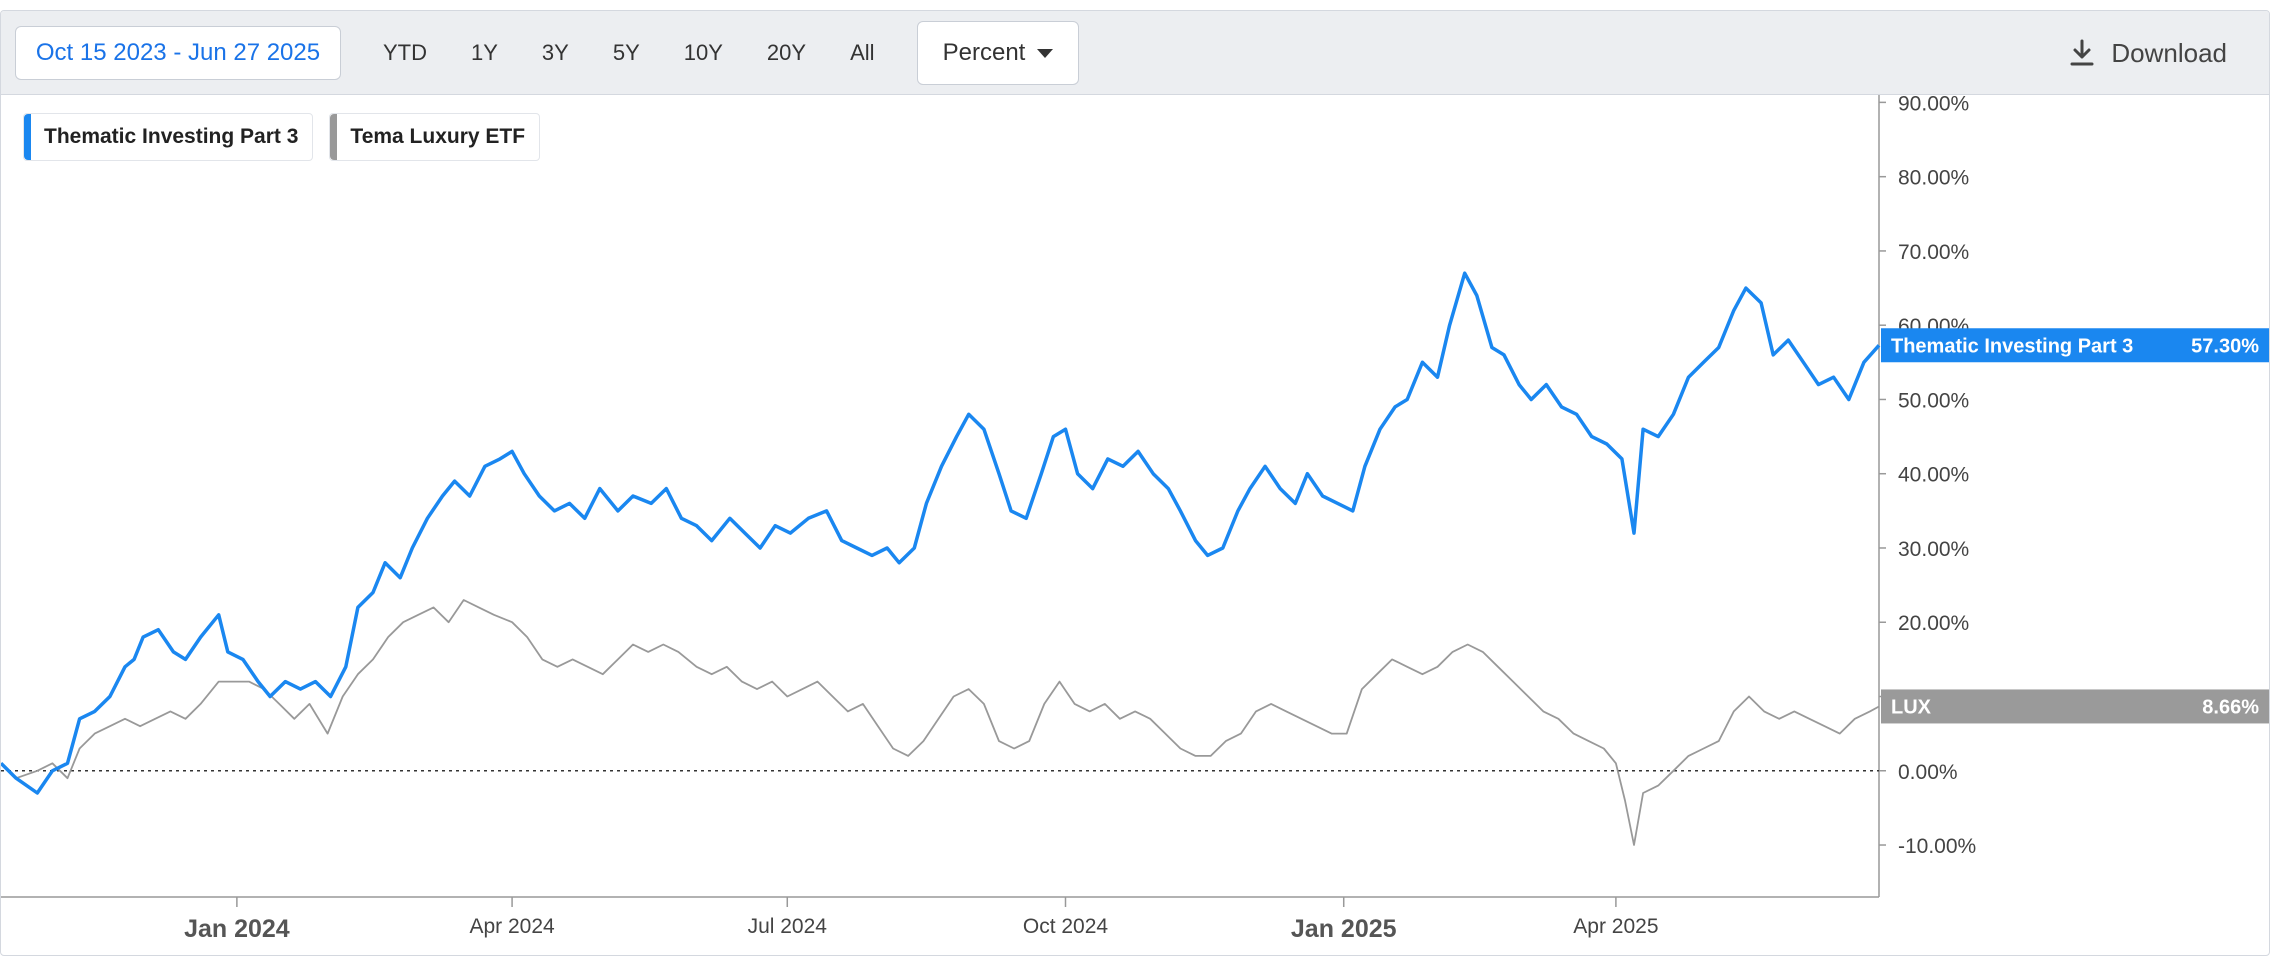 The width and height of the screenshot is (2272, 958). What do you see at coordinates (1937, 846) in the screenshot?
I see `y-tick-label: -10.00%` at bounding box center [1937, 846].